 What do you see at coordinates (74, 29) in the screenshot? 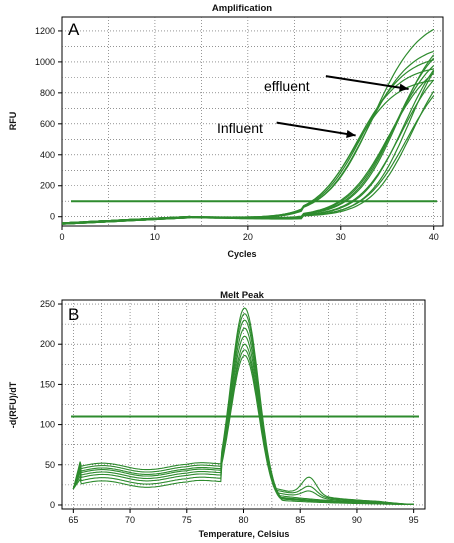
I see `panel-label: A` at bounding box center [74, 29].